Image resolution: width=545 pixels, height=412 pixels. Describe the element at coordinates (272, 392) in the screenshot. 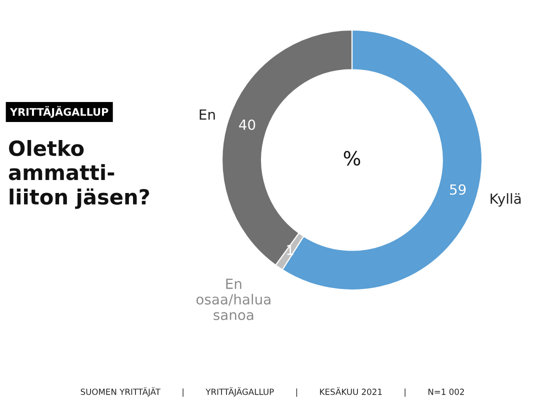

I see `text: SUOMEN YRITTÄJÄT | YRITTÄJÄGALLUP | KESÄKUU 2021 | N=1 002` at that location.